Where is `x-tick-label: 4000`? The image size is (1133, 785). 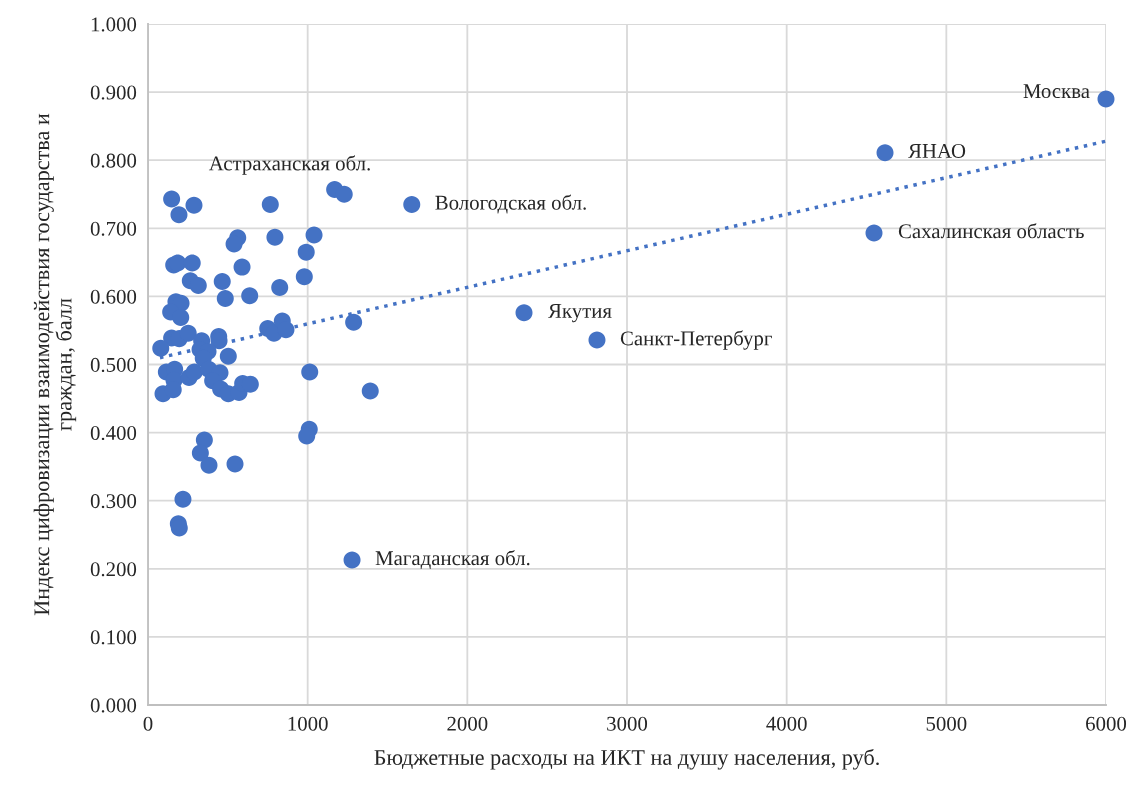 x-tick-label: 4000 is located at coordinates (786, 723).